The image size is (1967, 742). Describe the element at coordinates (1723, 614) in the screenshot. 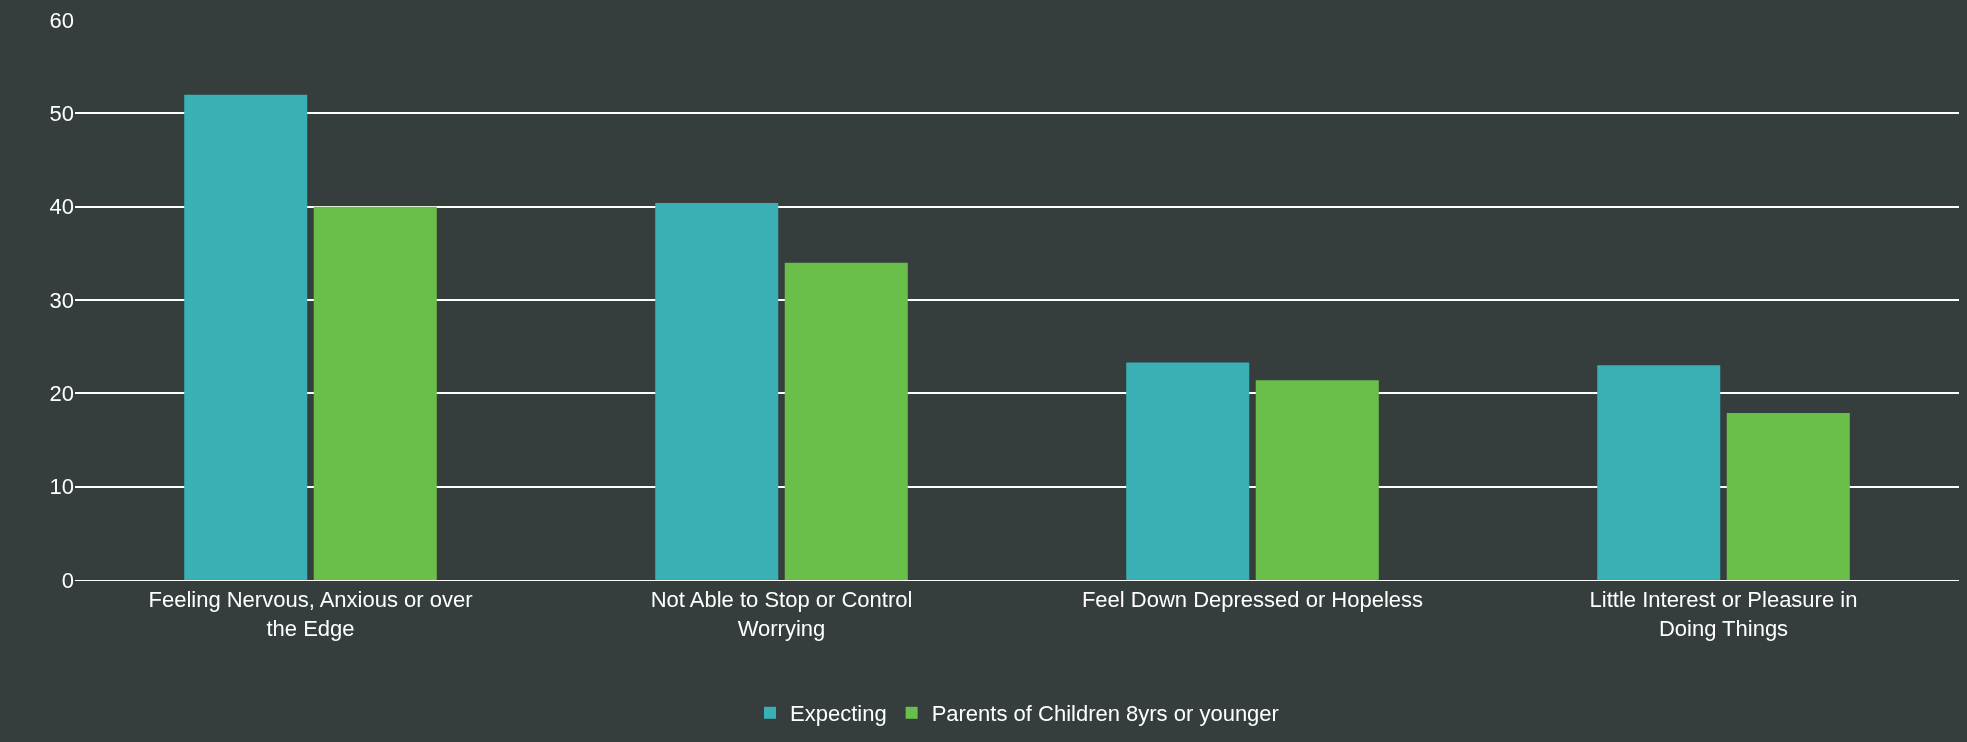

I see `x-tick-label: Little Interest or Pleasure in Doing Things` at that location.